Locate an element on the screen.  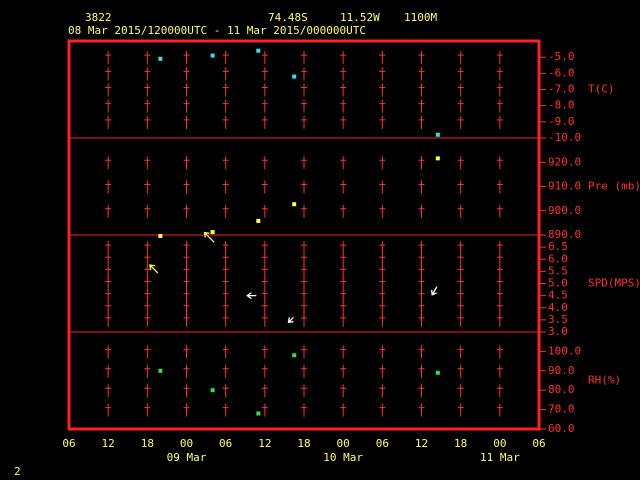
y-tick-label: -8.0 is located at coordinates (561, 105).